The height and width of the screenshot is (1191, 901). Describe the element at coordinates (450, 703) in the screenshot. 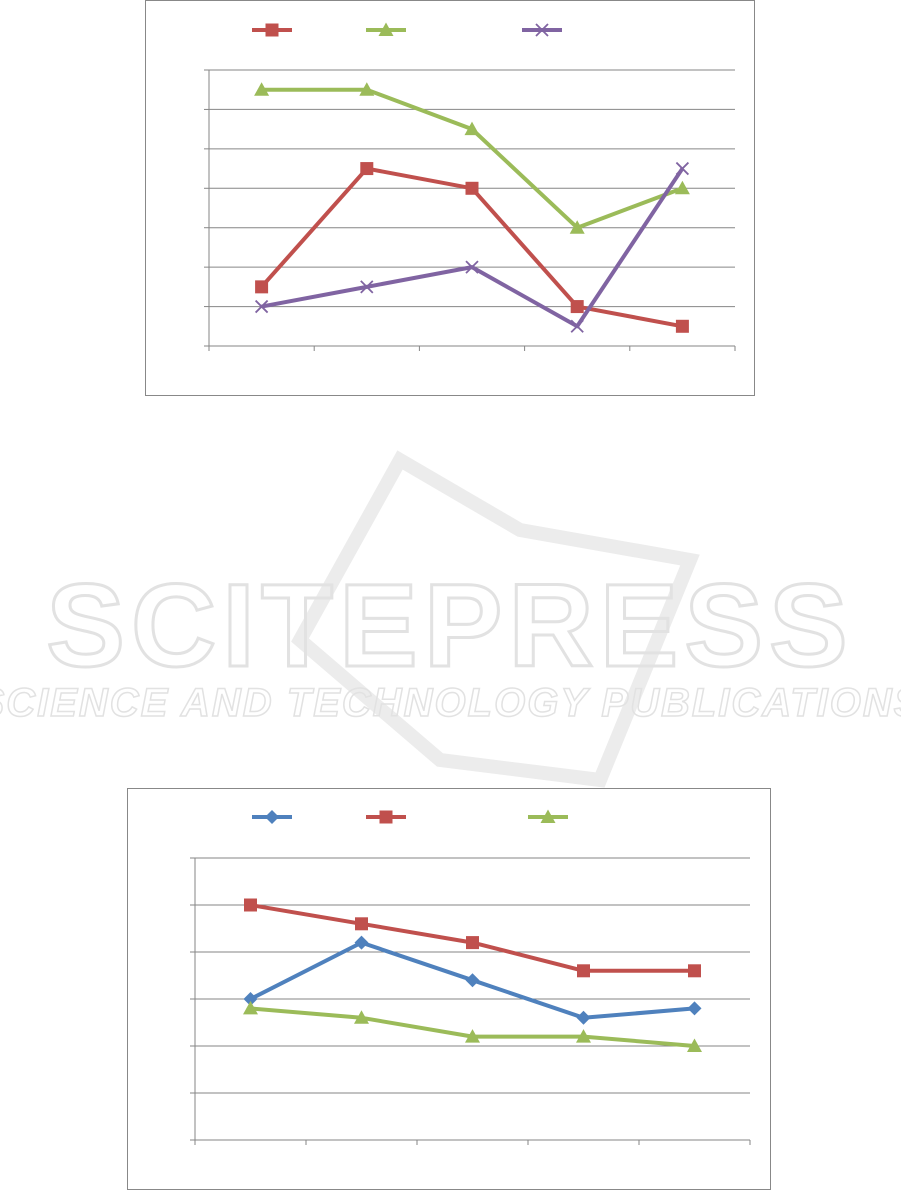

I see `watermark-subtitle: SCIENCE AND TECHNOLOGY PUBLICATIONS` at that location.